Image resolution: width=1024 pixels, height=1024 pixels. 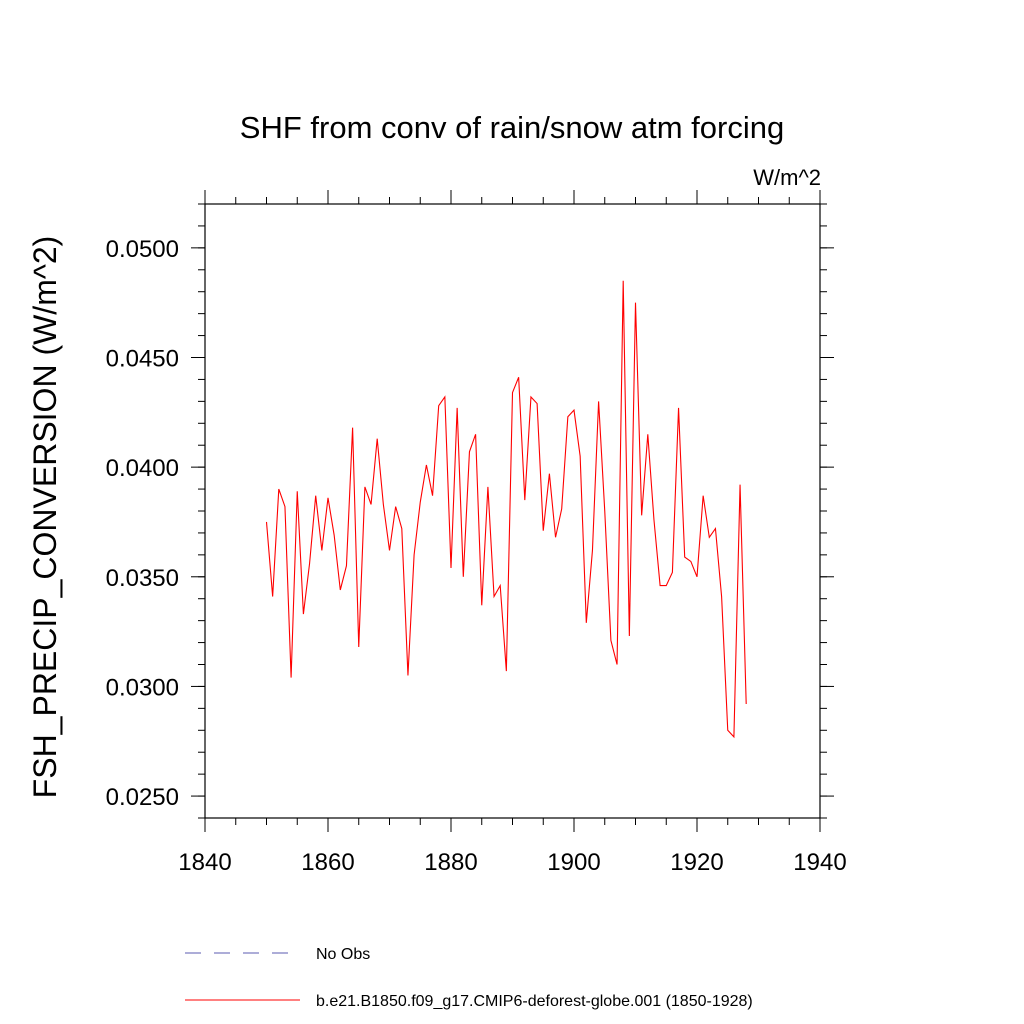 I want to click on x-tick-label: 1920, so click(x=696, y=862).